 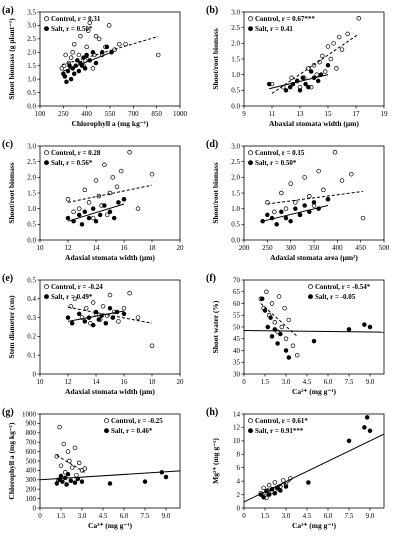 What do you see at coordinates (35, 508) in the screenshot?
I see `y-tick-label: 0` at bounding box center [35, 508].